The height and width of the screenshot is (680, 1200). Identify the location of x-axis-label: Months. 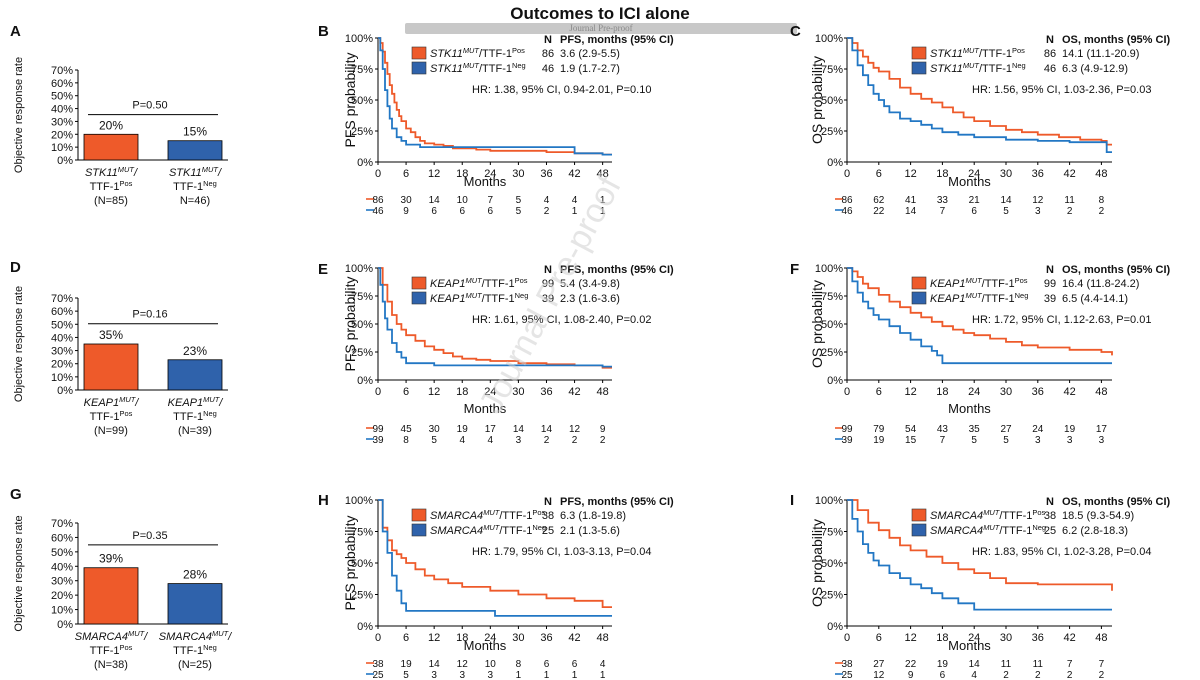
(969, 408).